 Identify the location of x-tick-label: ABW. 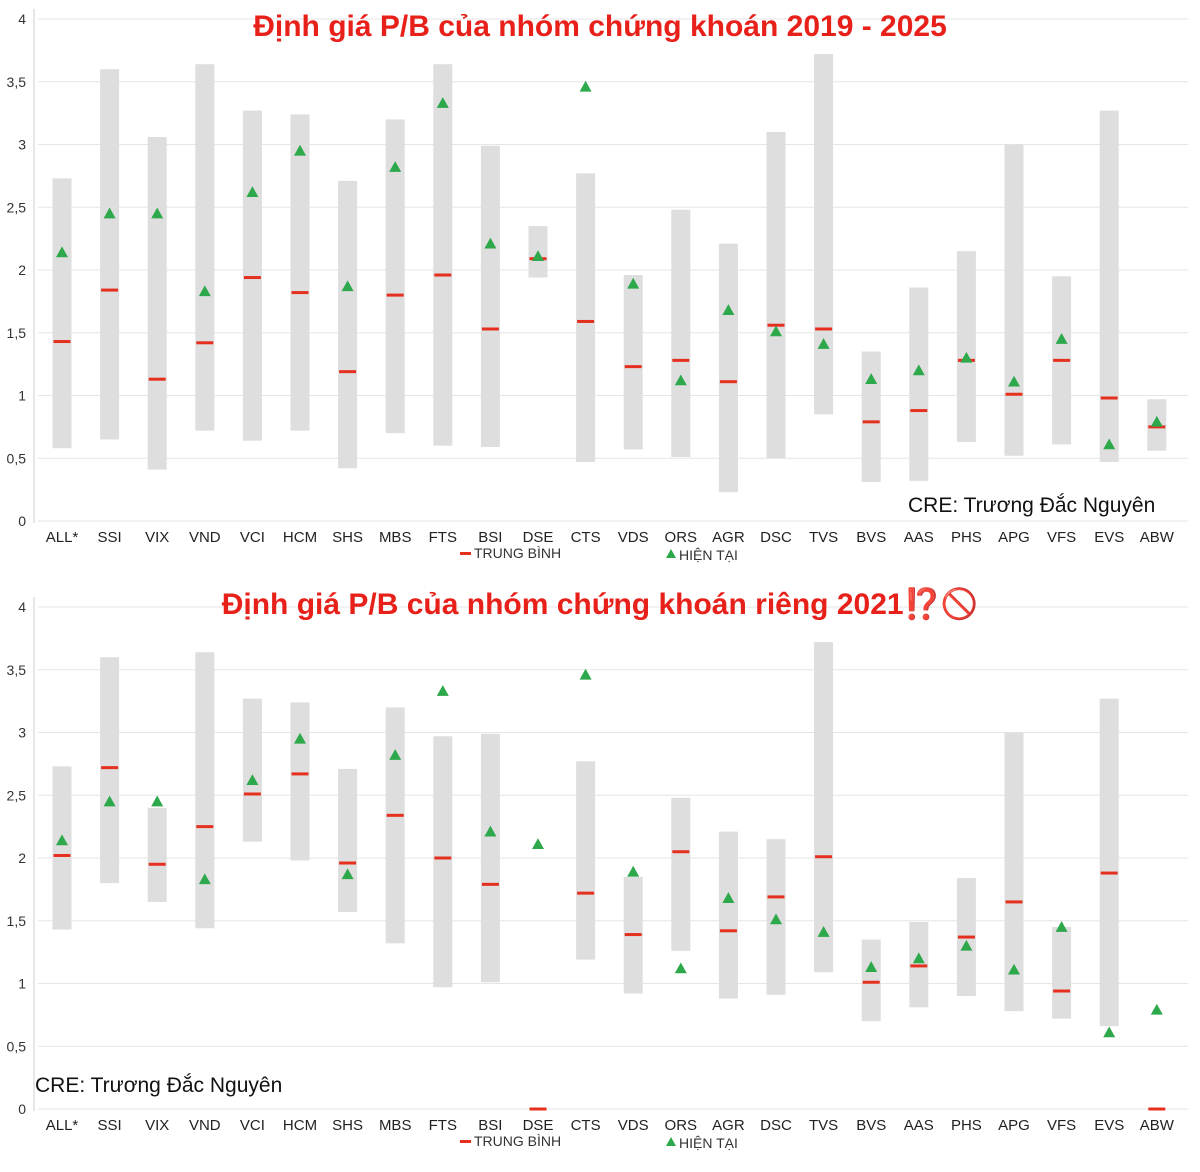
(1157, 1125).